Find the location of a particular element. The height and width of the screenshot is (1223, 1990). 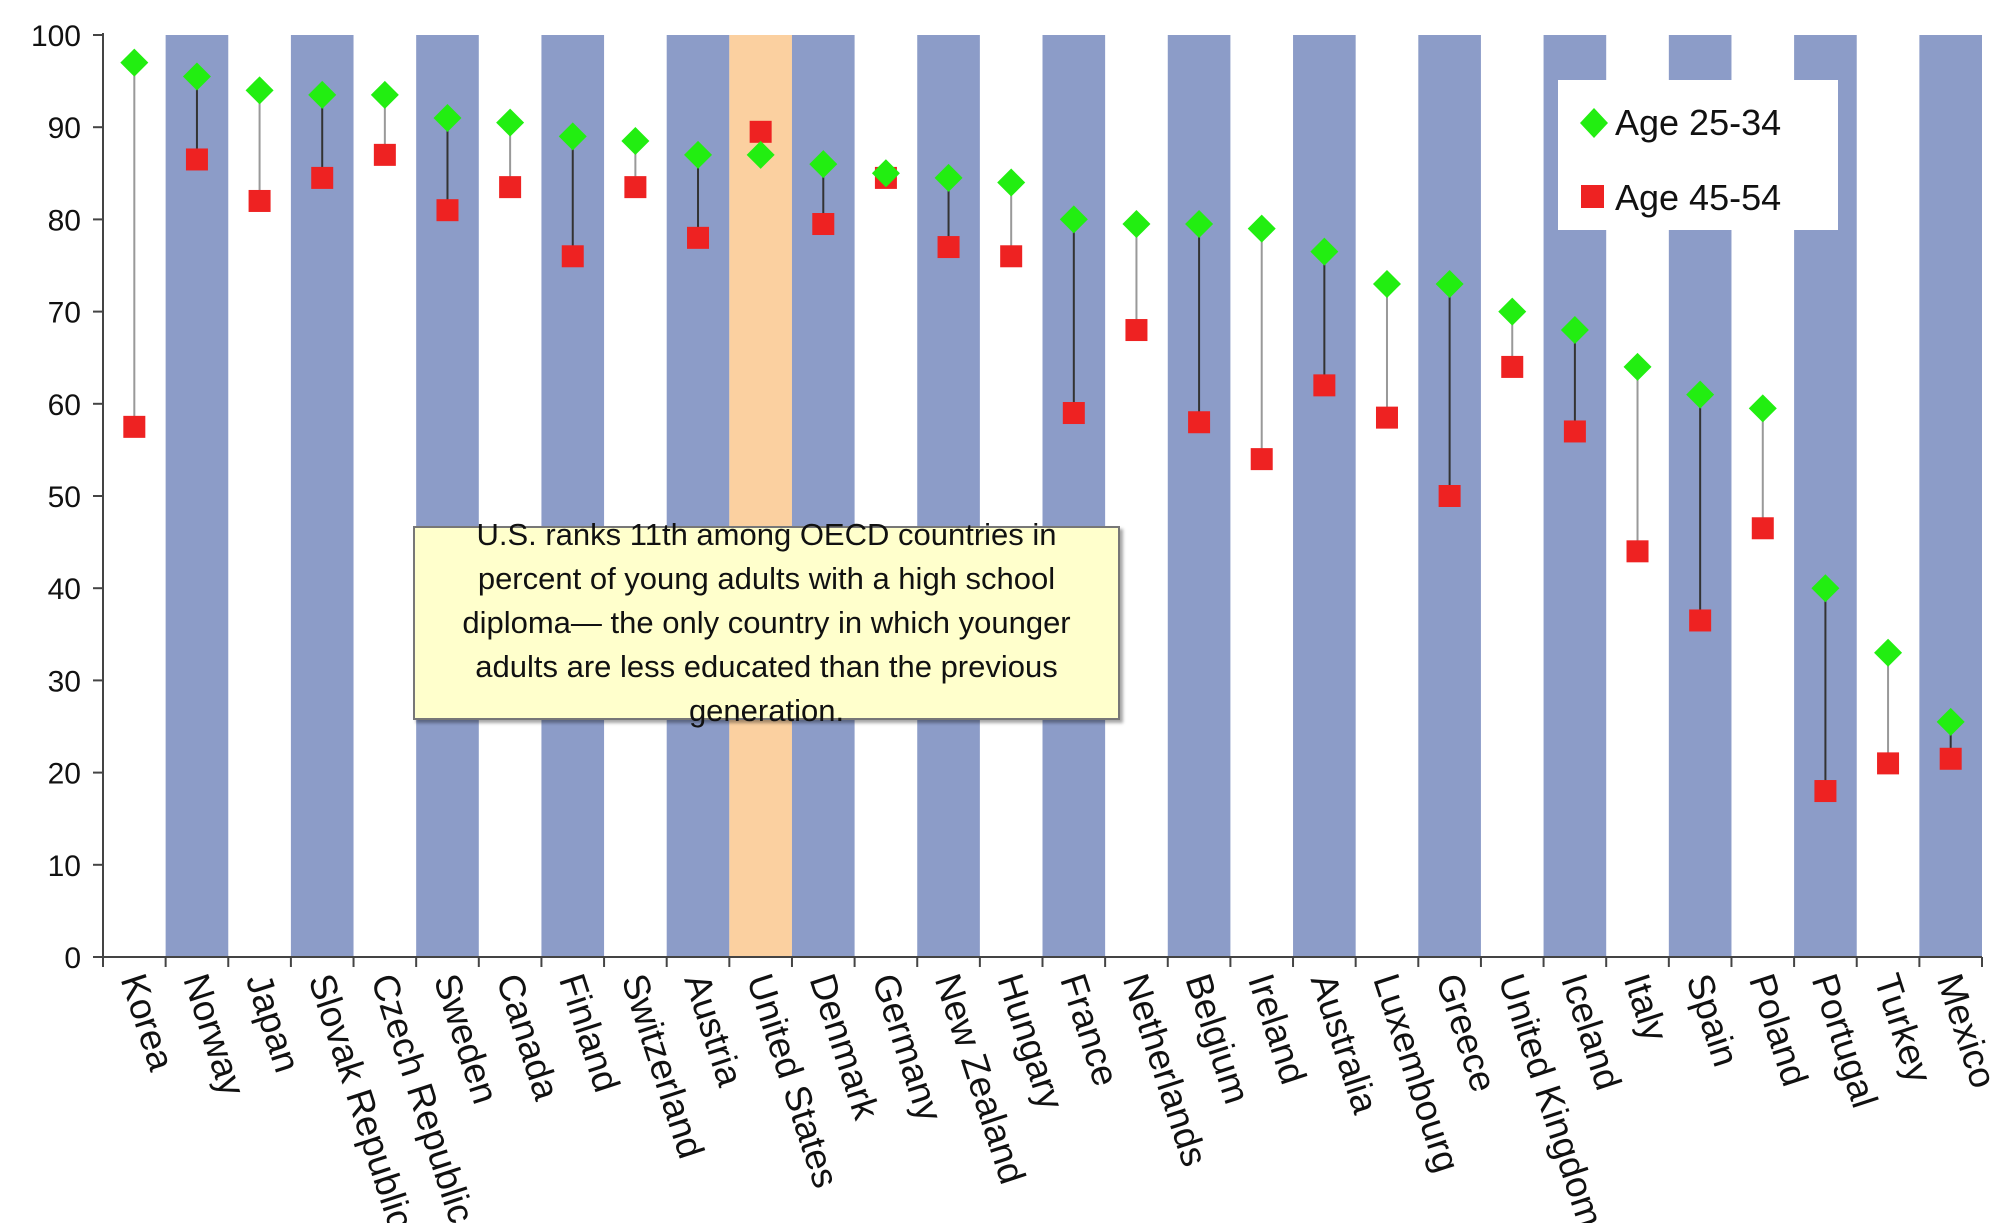

y-tick-label-60: 60 is located at coordinates (64, 405).